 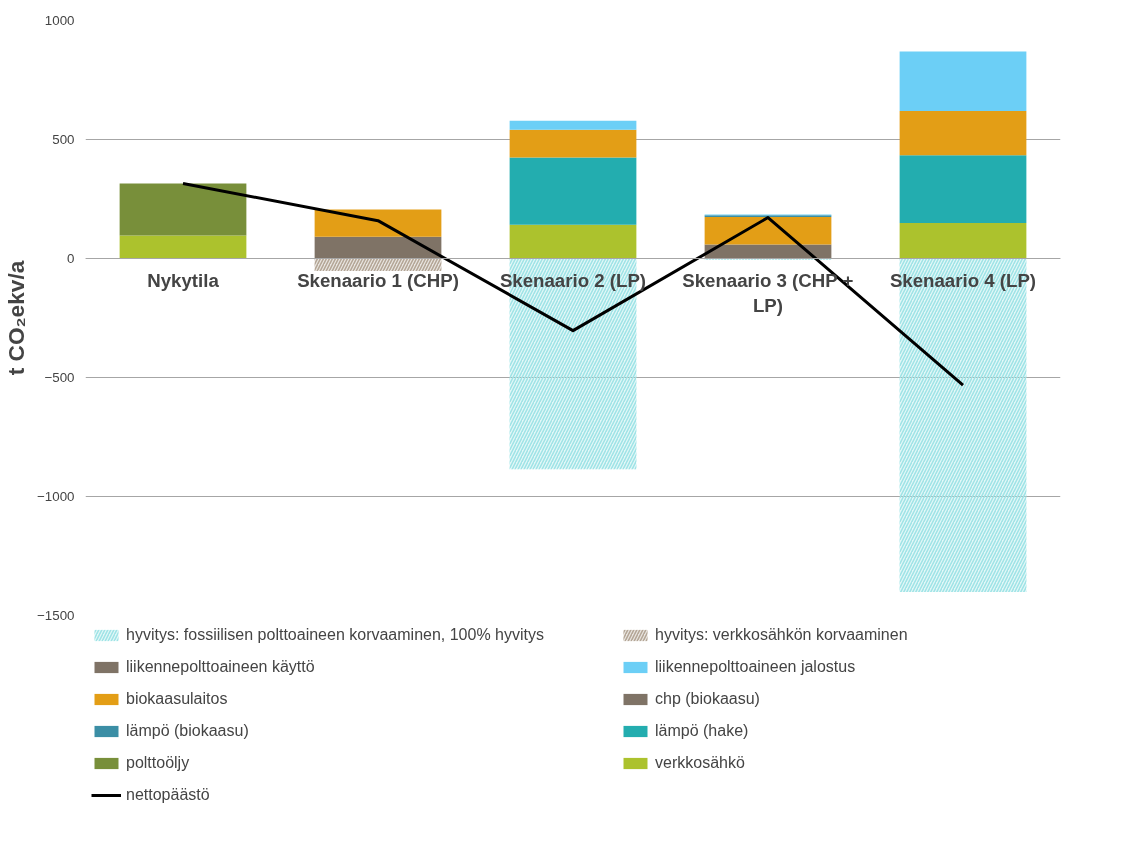 I want to click on y-tick-label: 500, so click(x=63, y=139).